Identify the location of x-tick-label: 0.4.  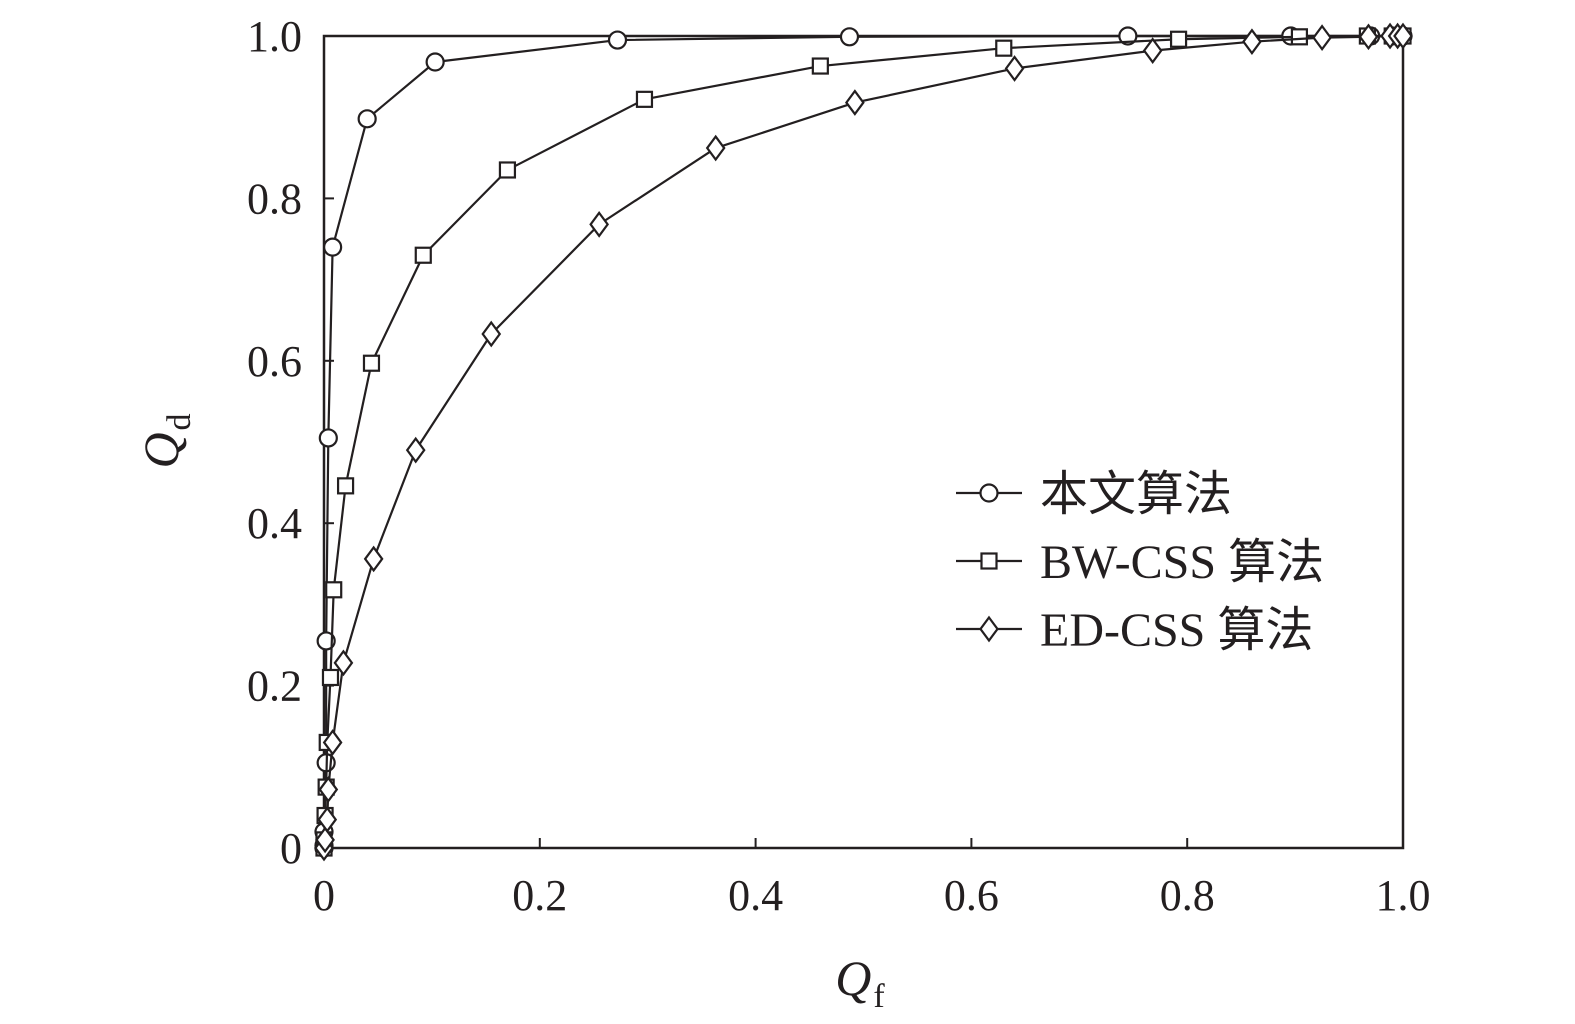
(755, 895).